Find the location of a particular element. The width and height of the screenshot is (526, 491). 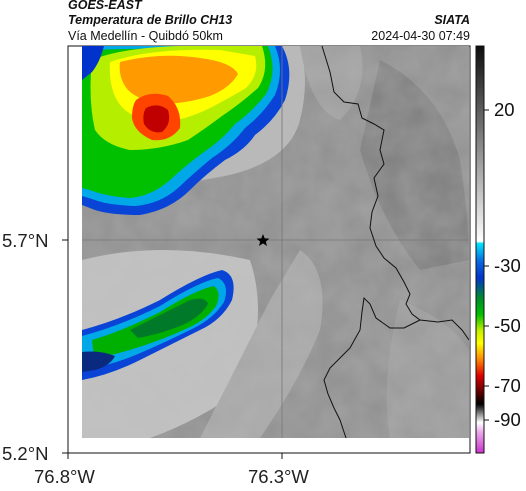

colorbar-tick-minus50: -50 is located at coordinates (507, 325).